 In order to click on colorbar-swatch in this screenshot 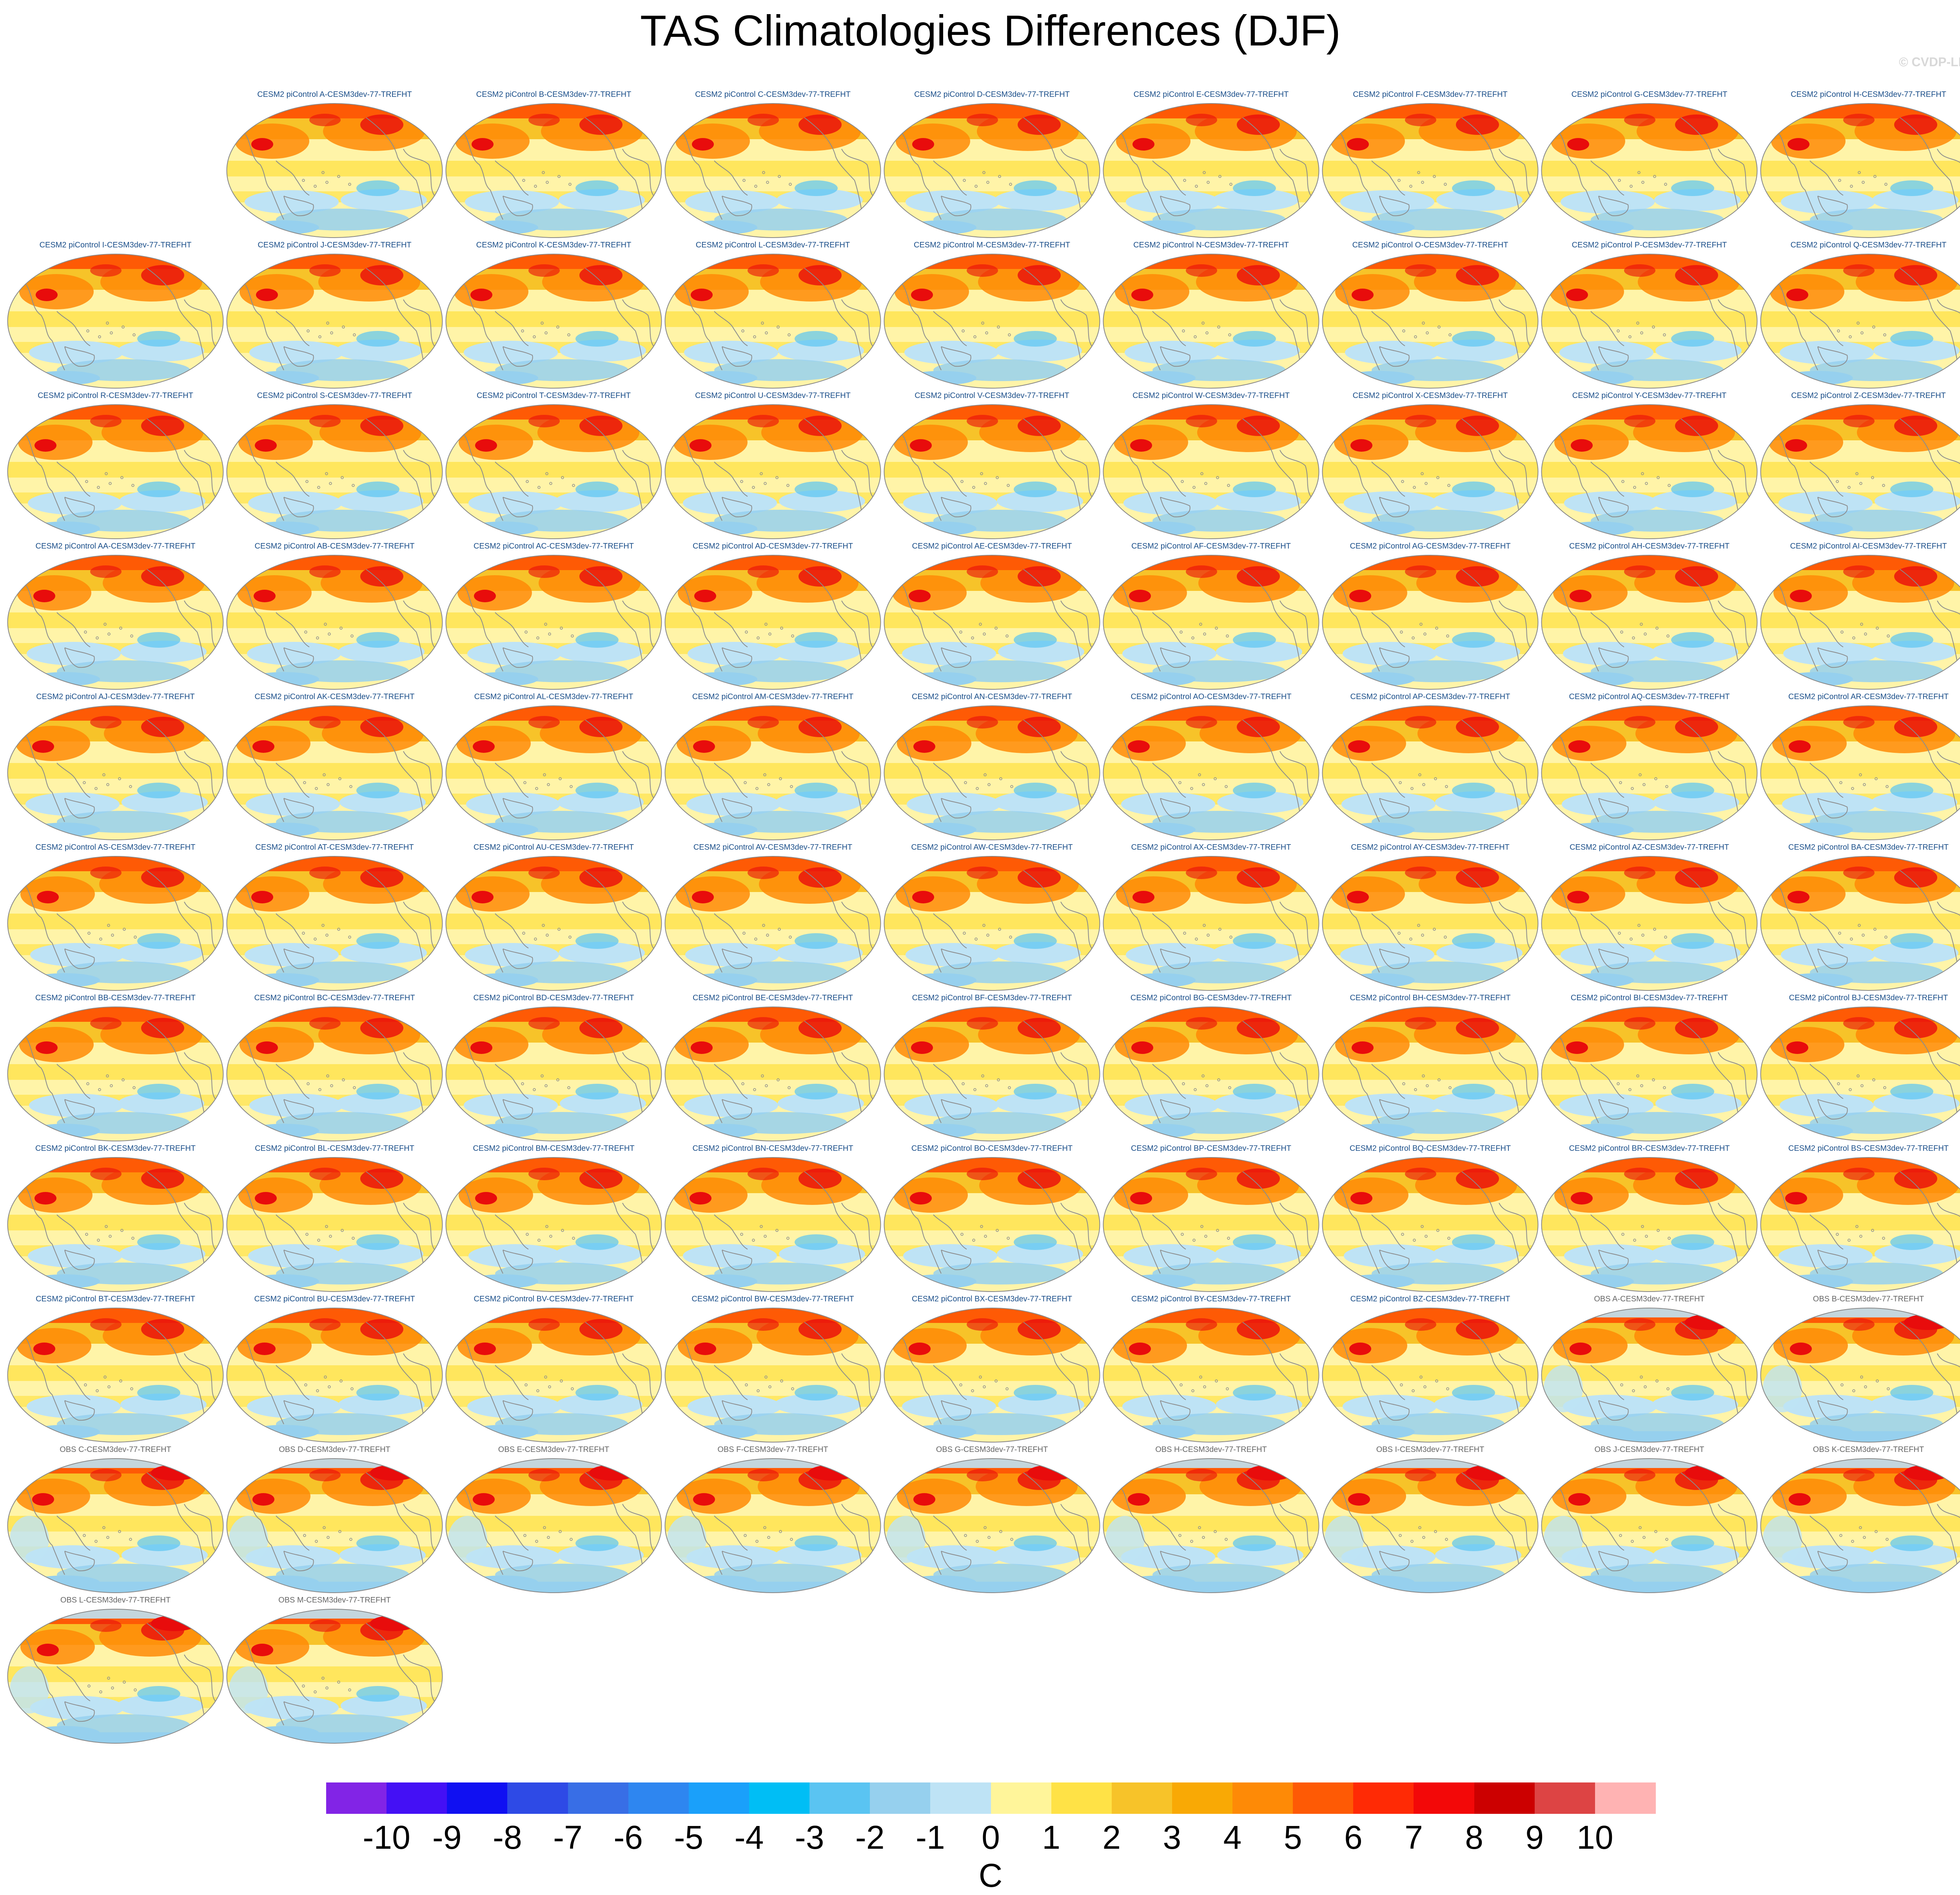, I will do `click(1323, 1798)`.